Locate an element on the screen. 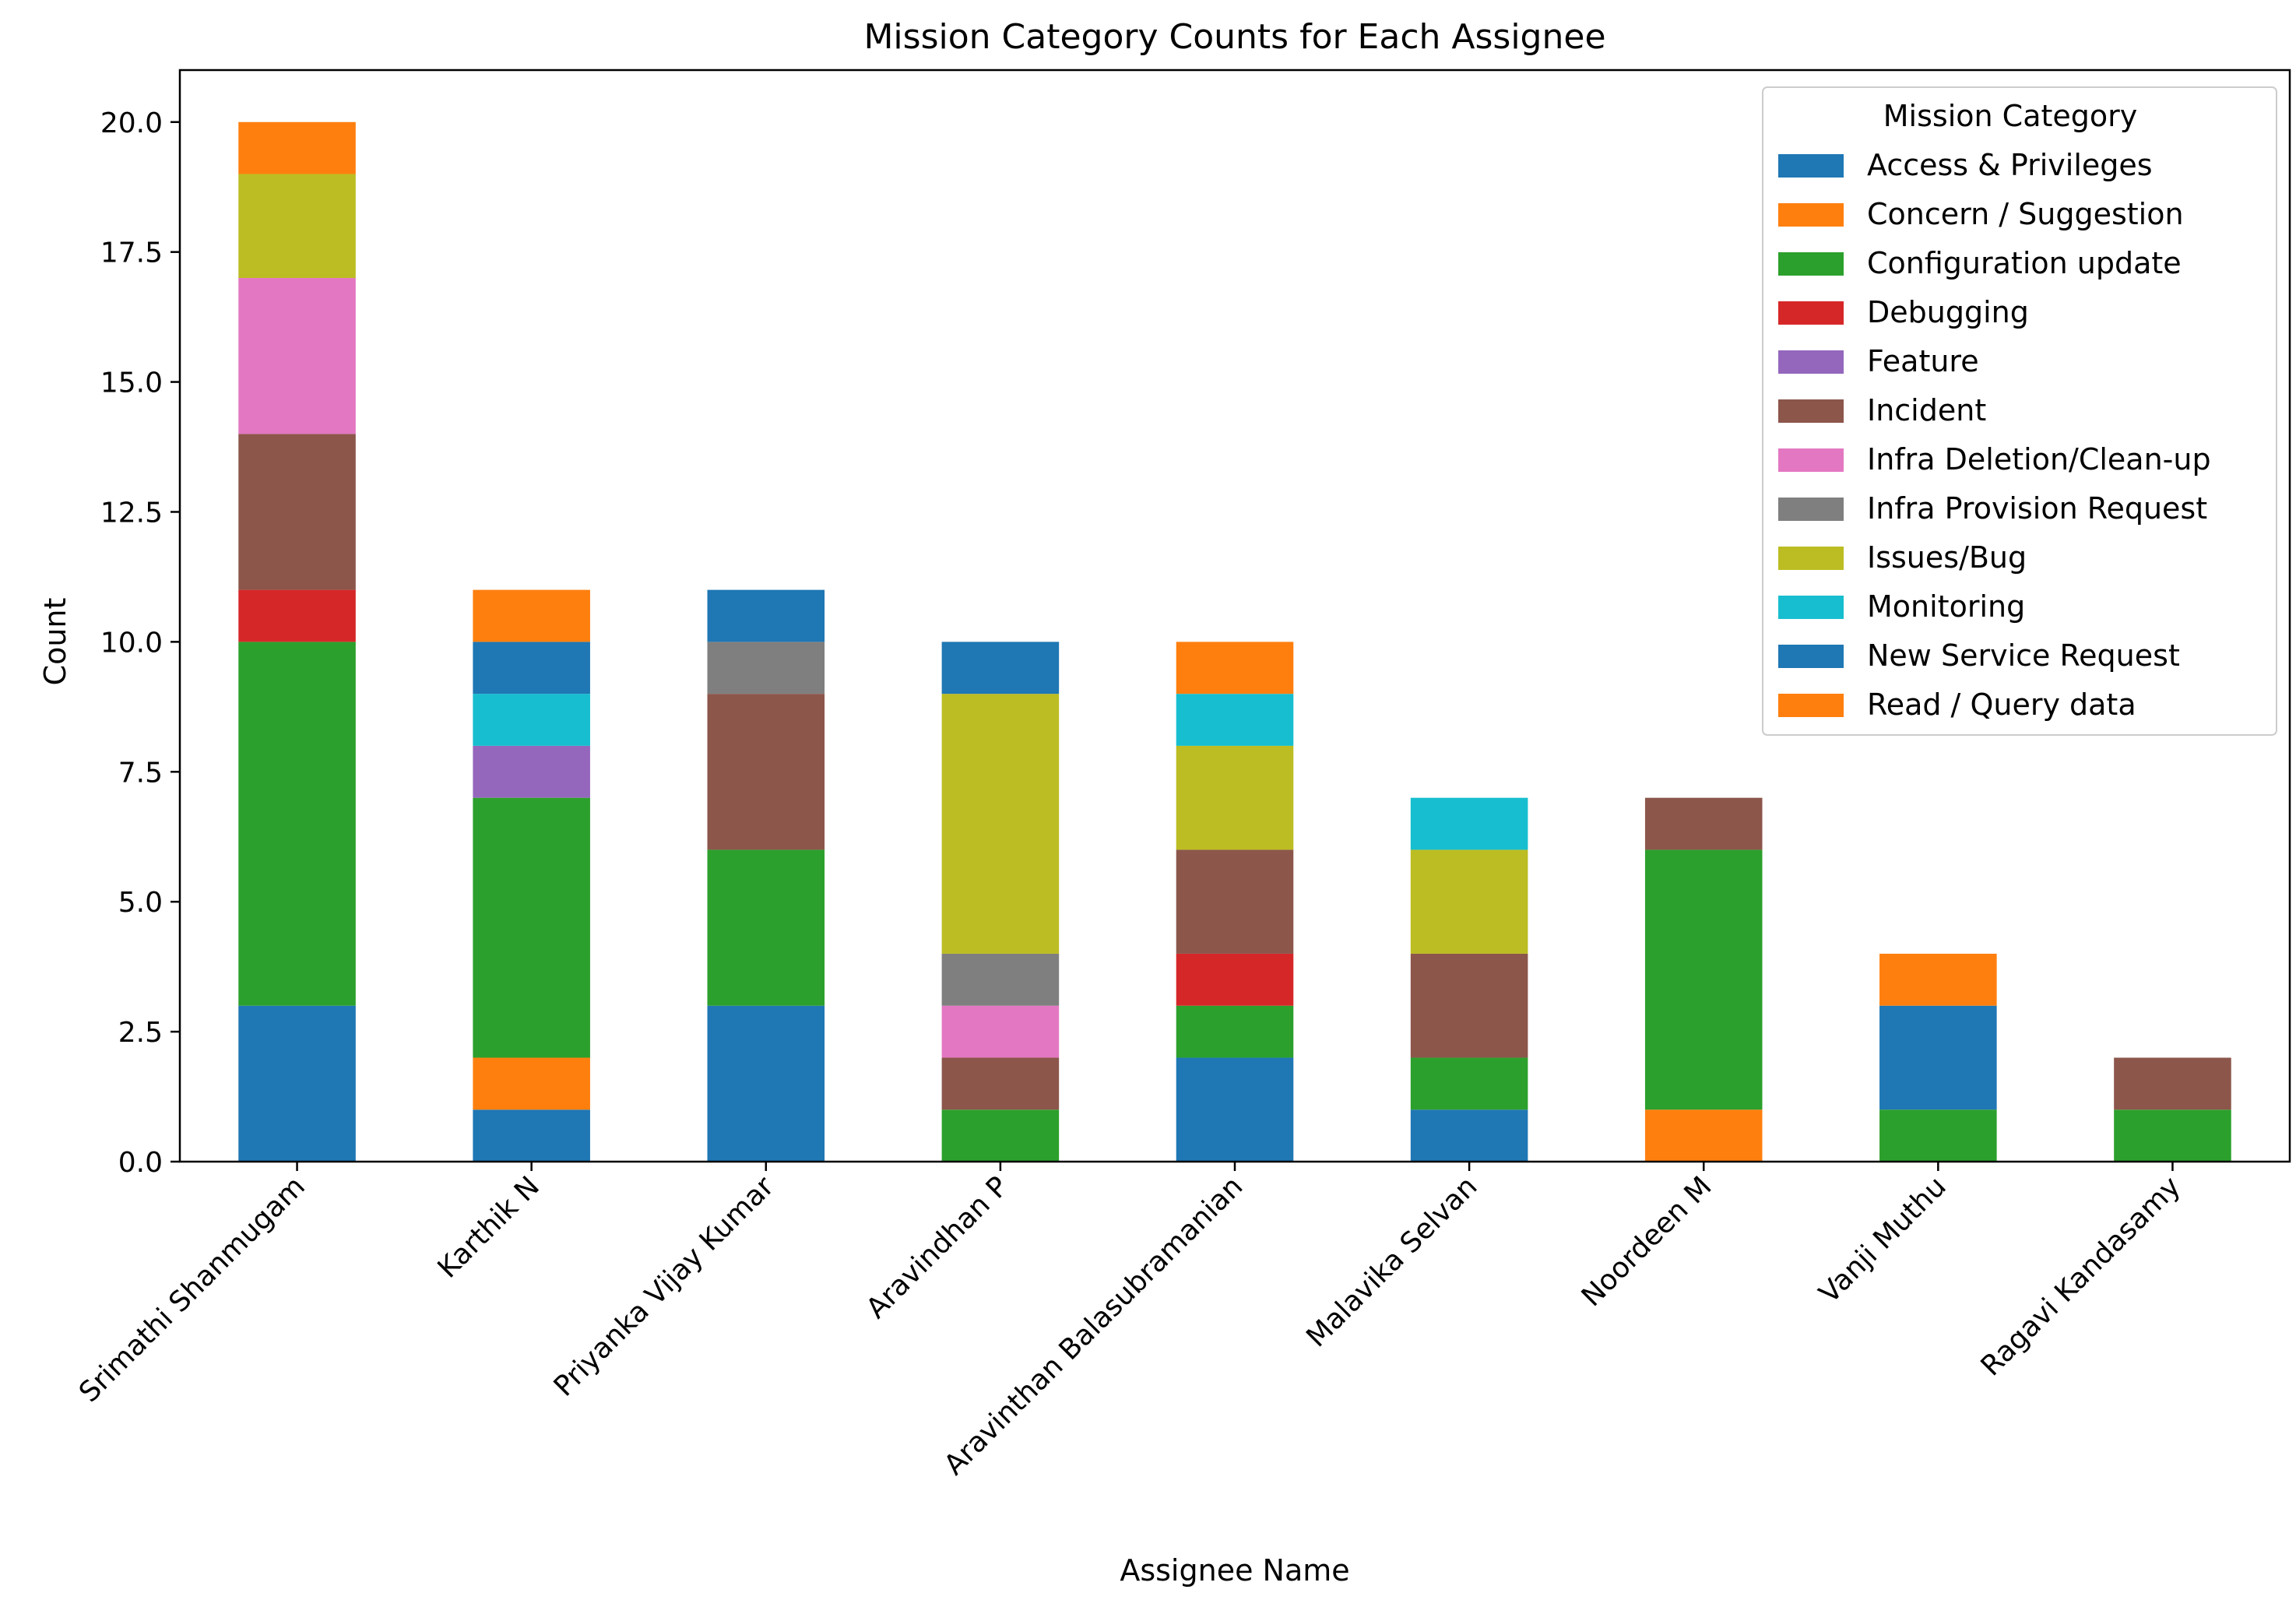  legend-entry-label: Configuration update is located at coordinates (2025, 263).